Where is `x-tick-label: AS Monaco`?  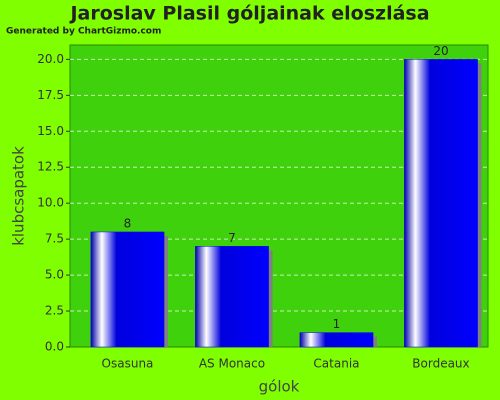 x-tick-label: AS Monaco is located at coordinates (232, 364).